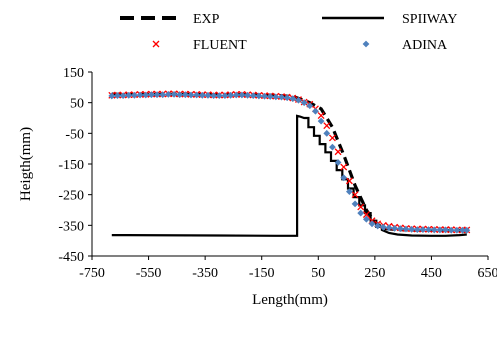  I want to click on x-axis-label: Length(mm), so click(290, 300).